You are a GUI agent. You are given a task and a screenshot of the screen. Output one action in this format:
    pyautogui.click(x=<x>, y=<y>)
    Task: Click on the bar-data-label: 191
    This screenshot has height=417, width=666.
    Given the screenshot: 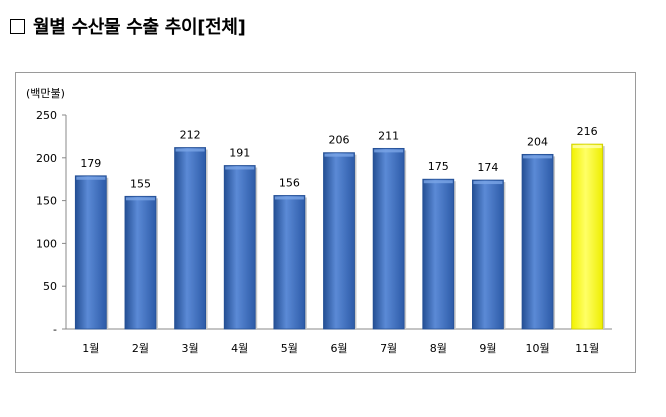 What is the action you would take?
    pyautogui.click(x=239, y=153)
    